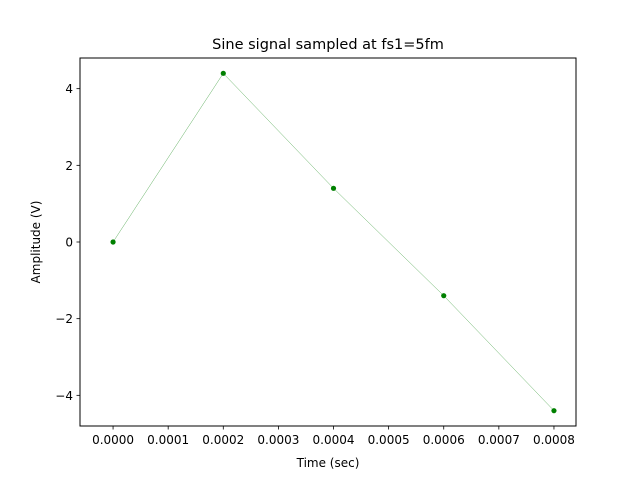  What do you see at coordinates (168, 440) in the screenshot?
I see `x-tick-label: 0.0001` at bounding box center [168, 440].